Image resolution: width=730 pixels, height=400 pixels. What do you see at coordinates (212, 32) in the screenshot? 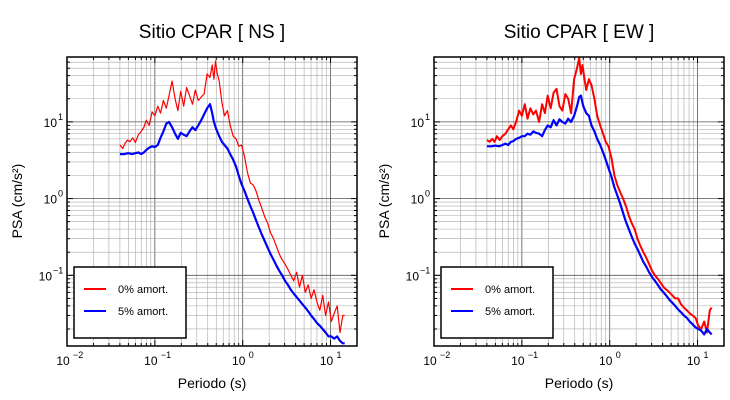
I see `chart-title: Sitio CPAR [ NS ]` at bounding box center [212, 32].